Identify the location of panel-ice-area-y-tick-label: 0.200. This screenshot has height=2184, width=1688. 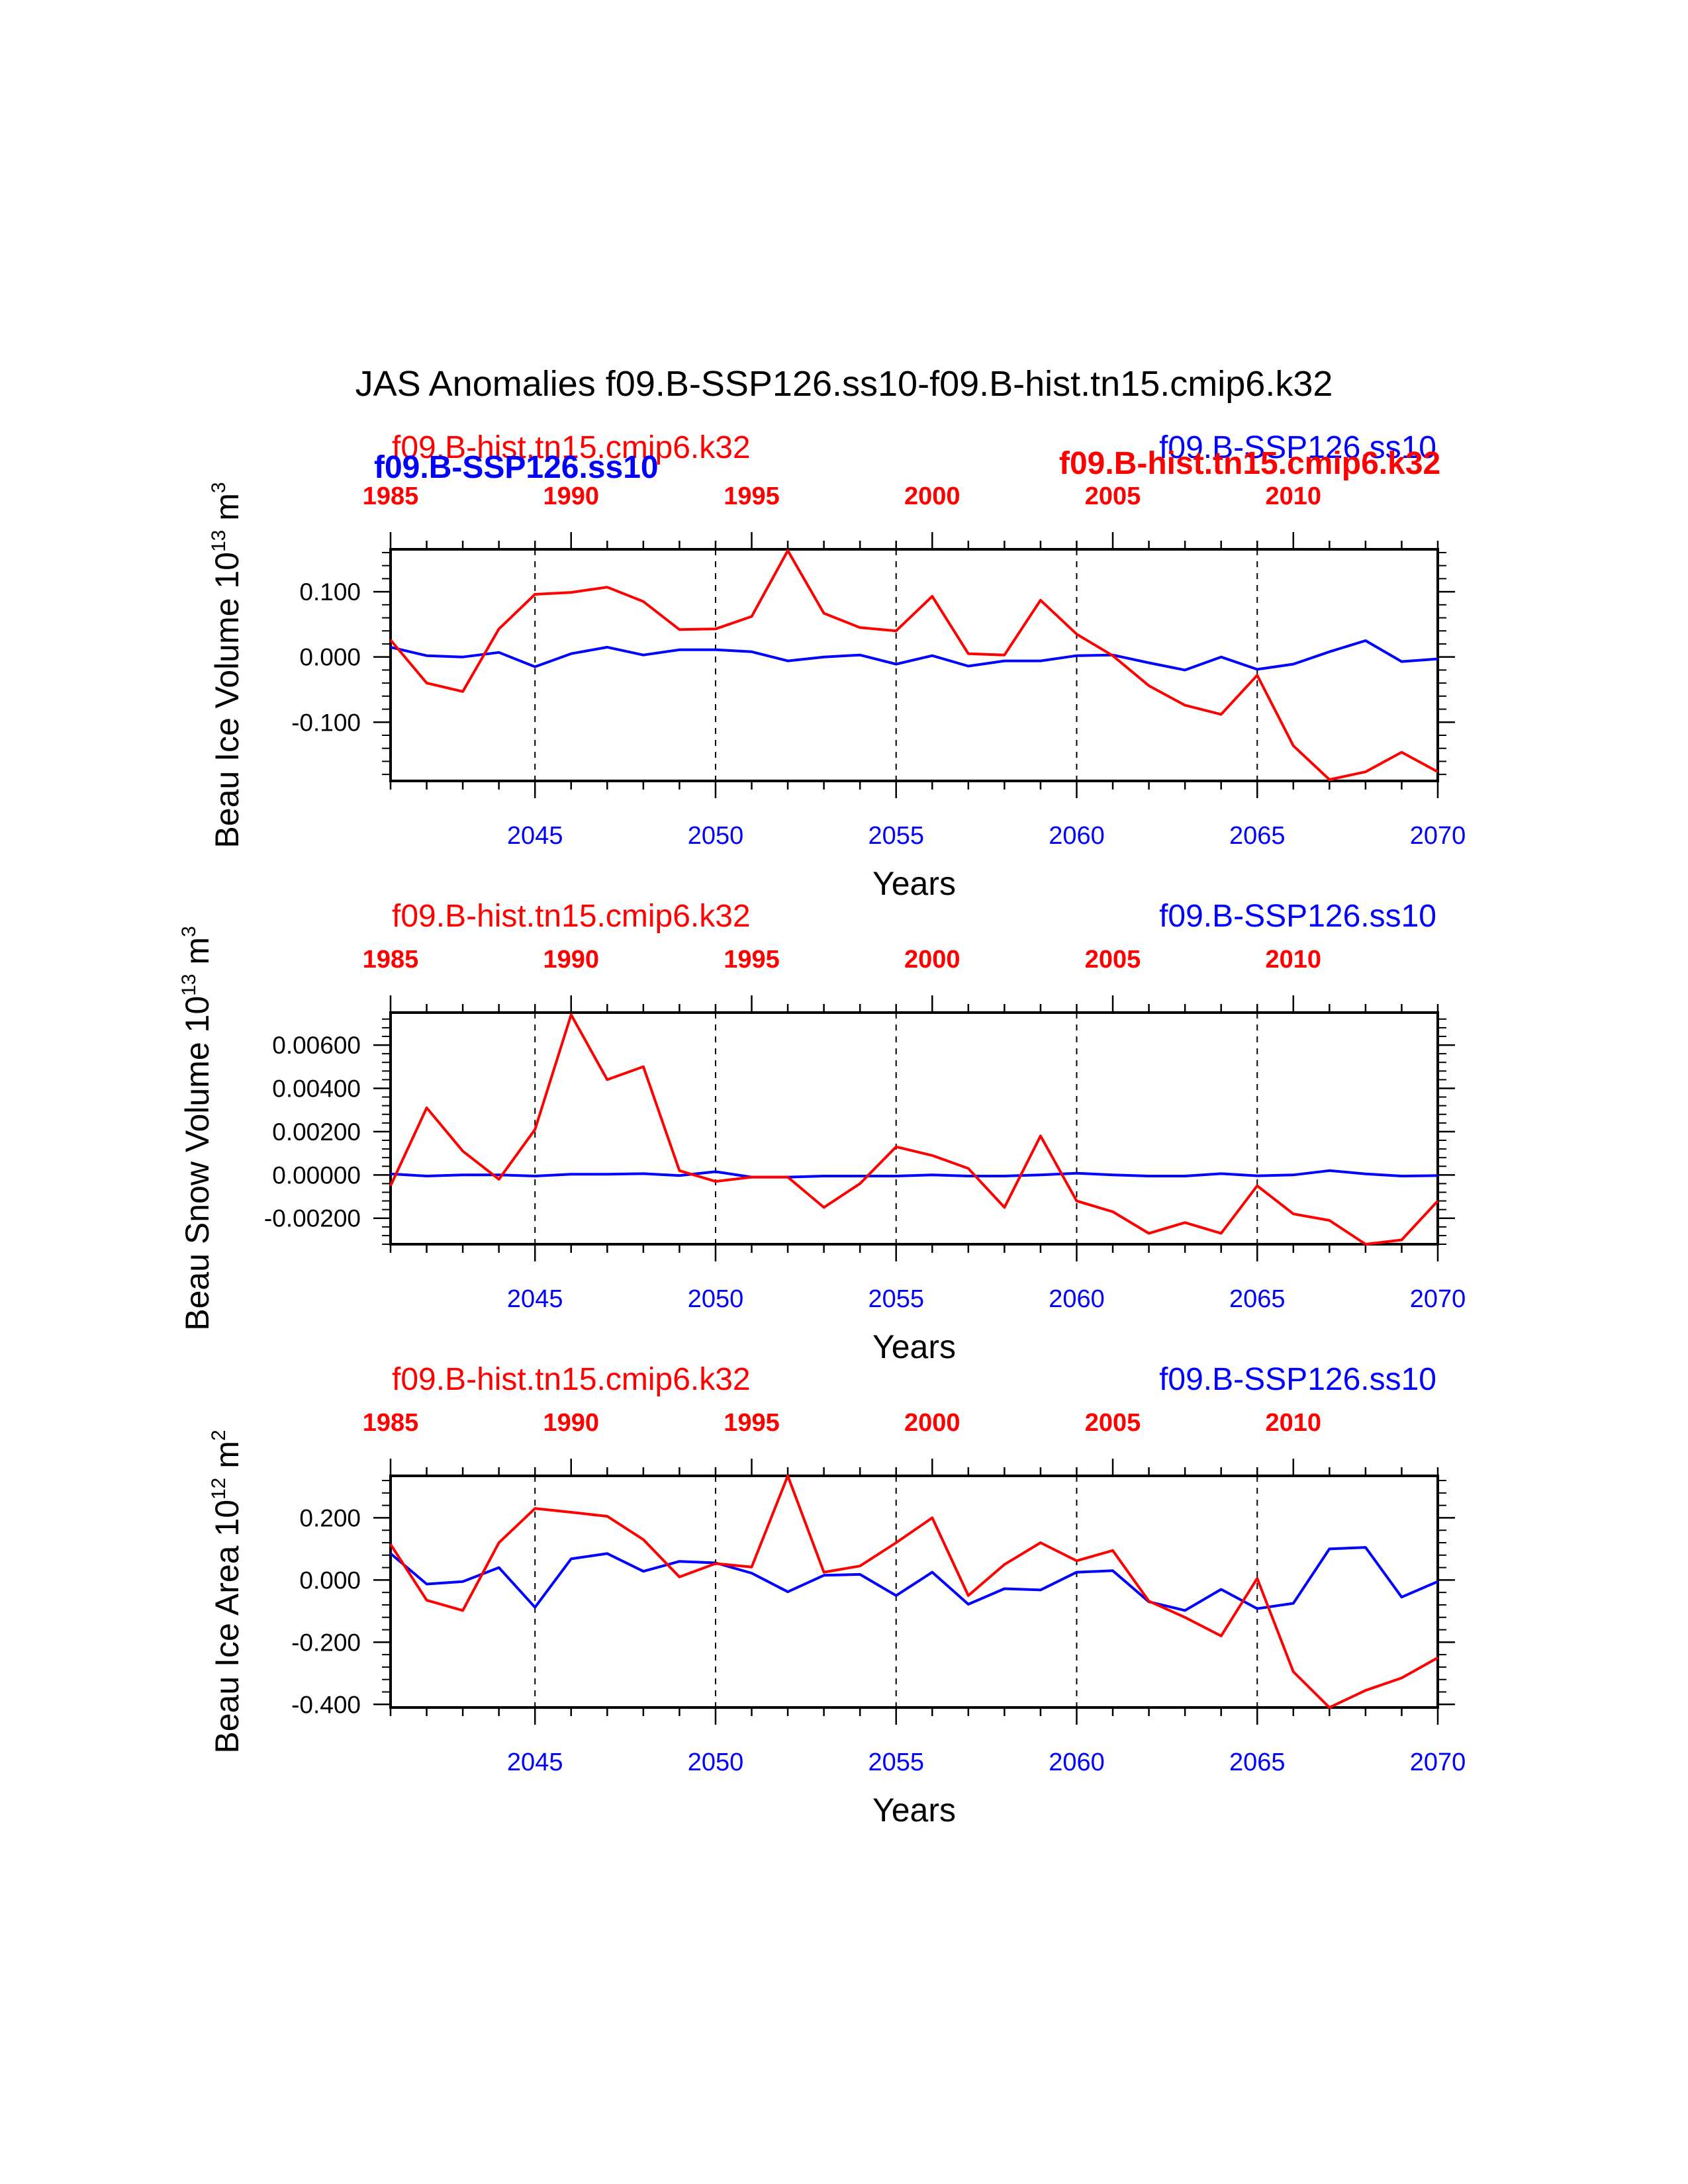
(330, 1517).